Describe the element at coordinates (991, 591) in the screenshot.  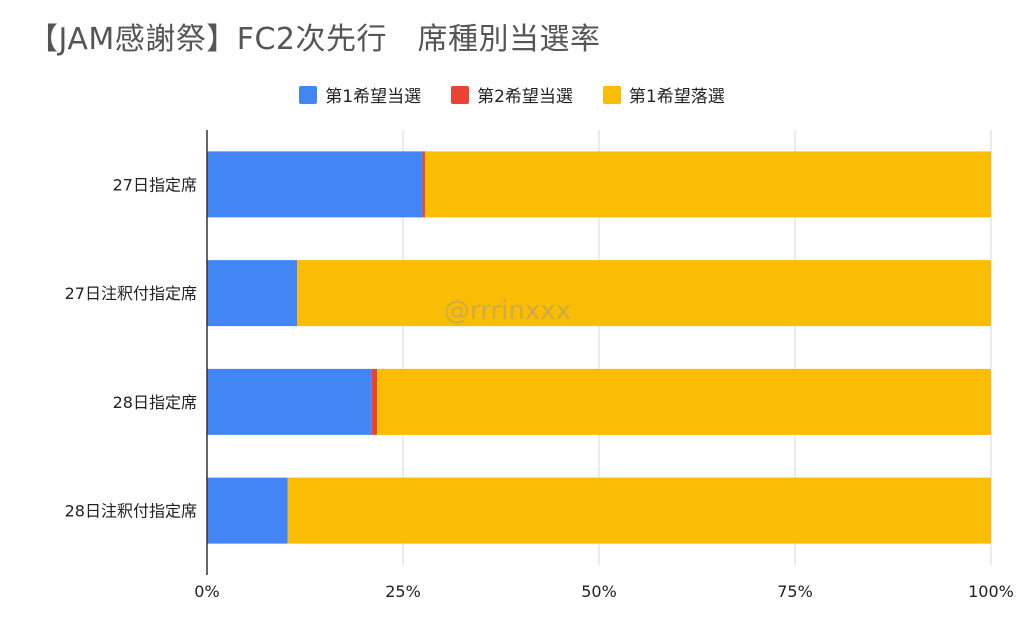
I see `x-tick-label: 100%` at that location.